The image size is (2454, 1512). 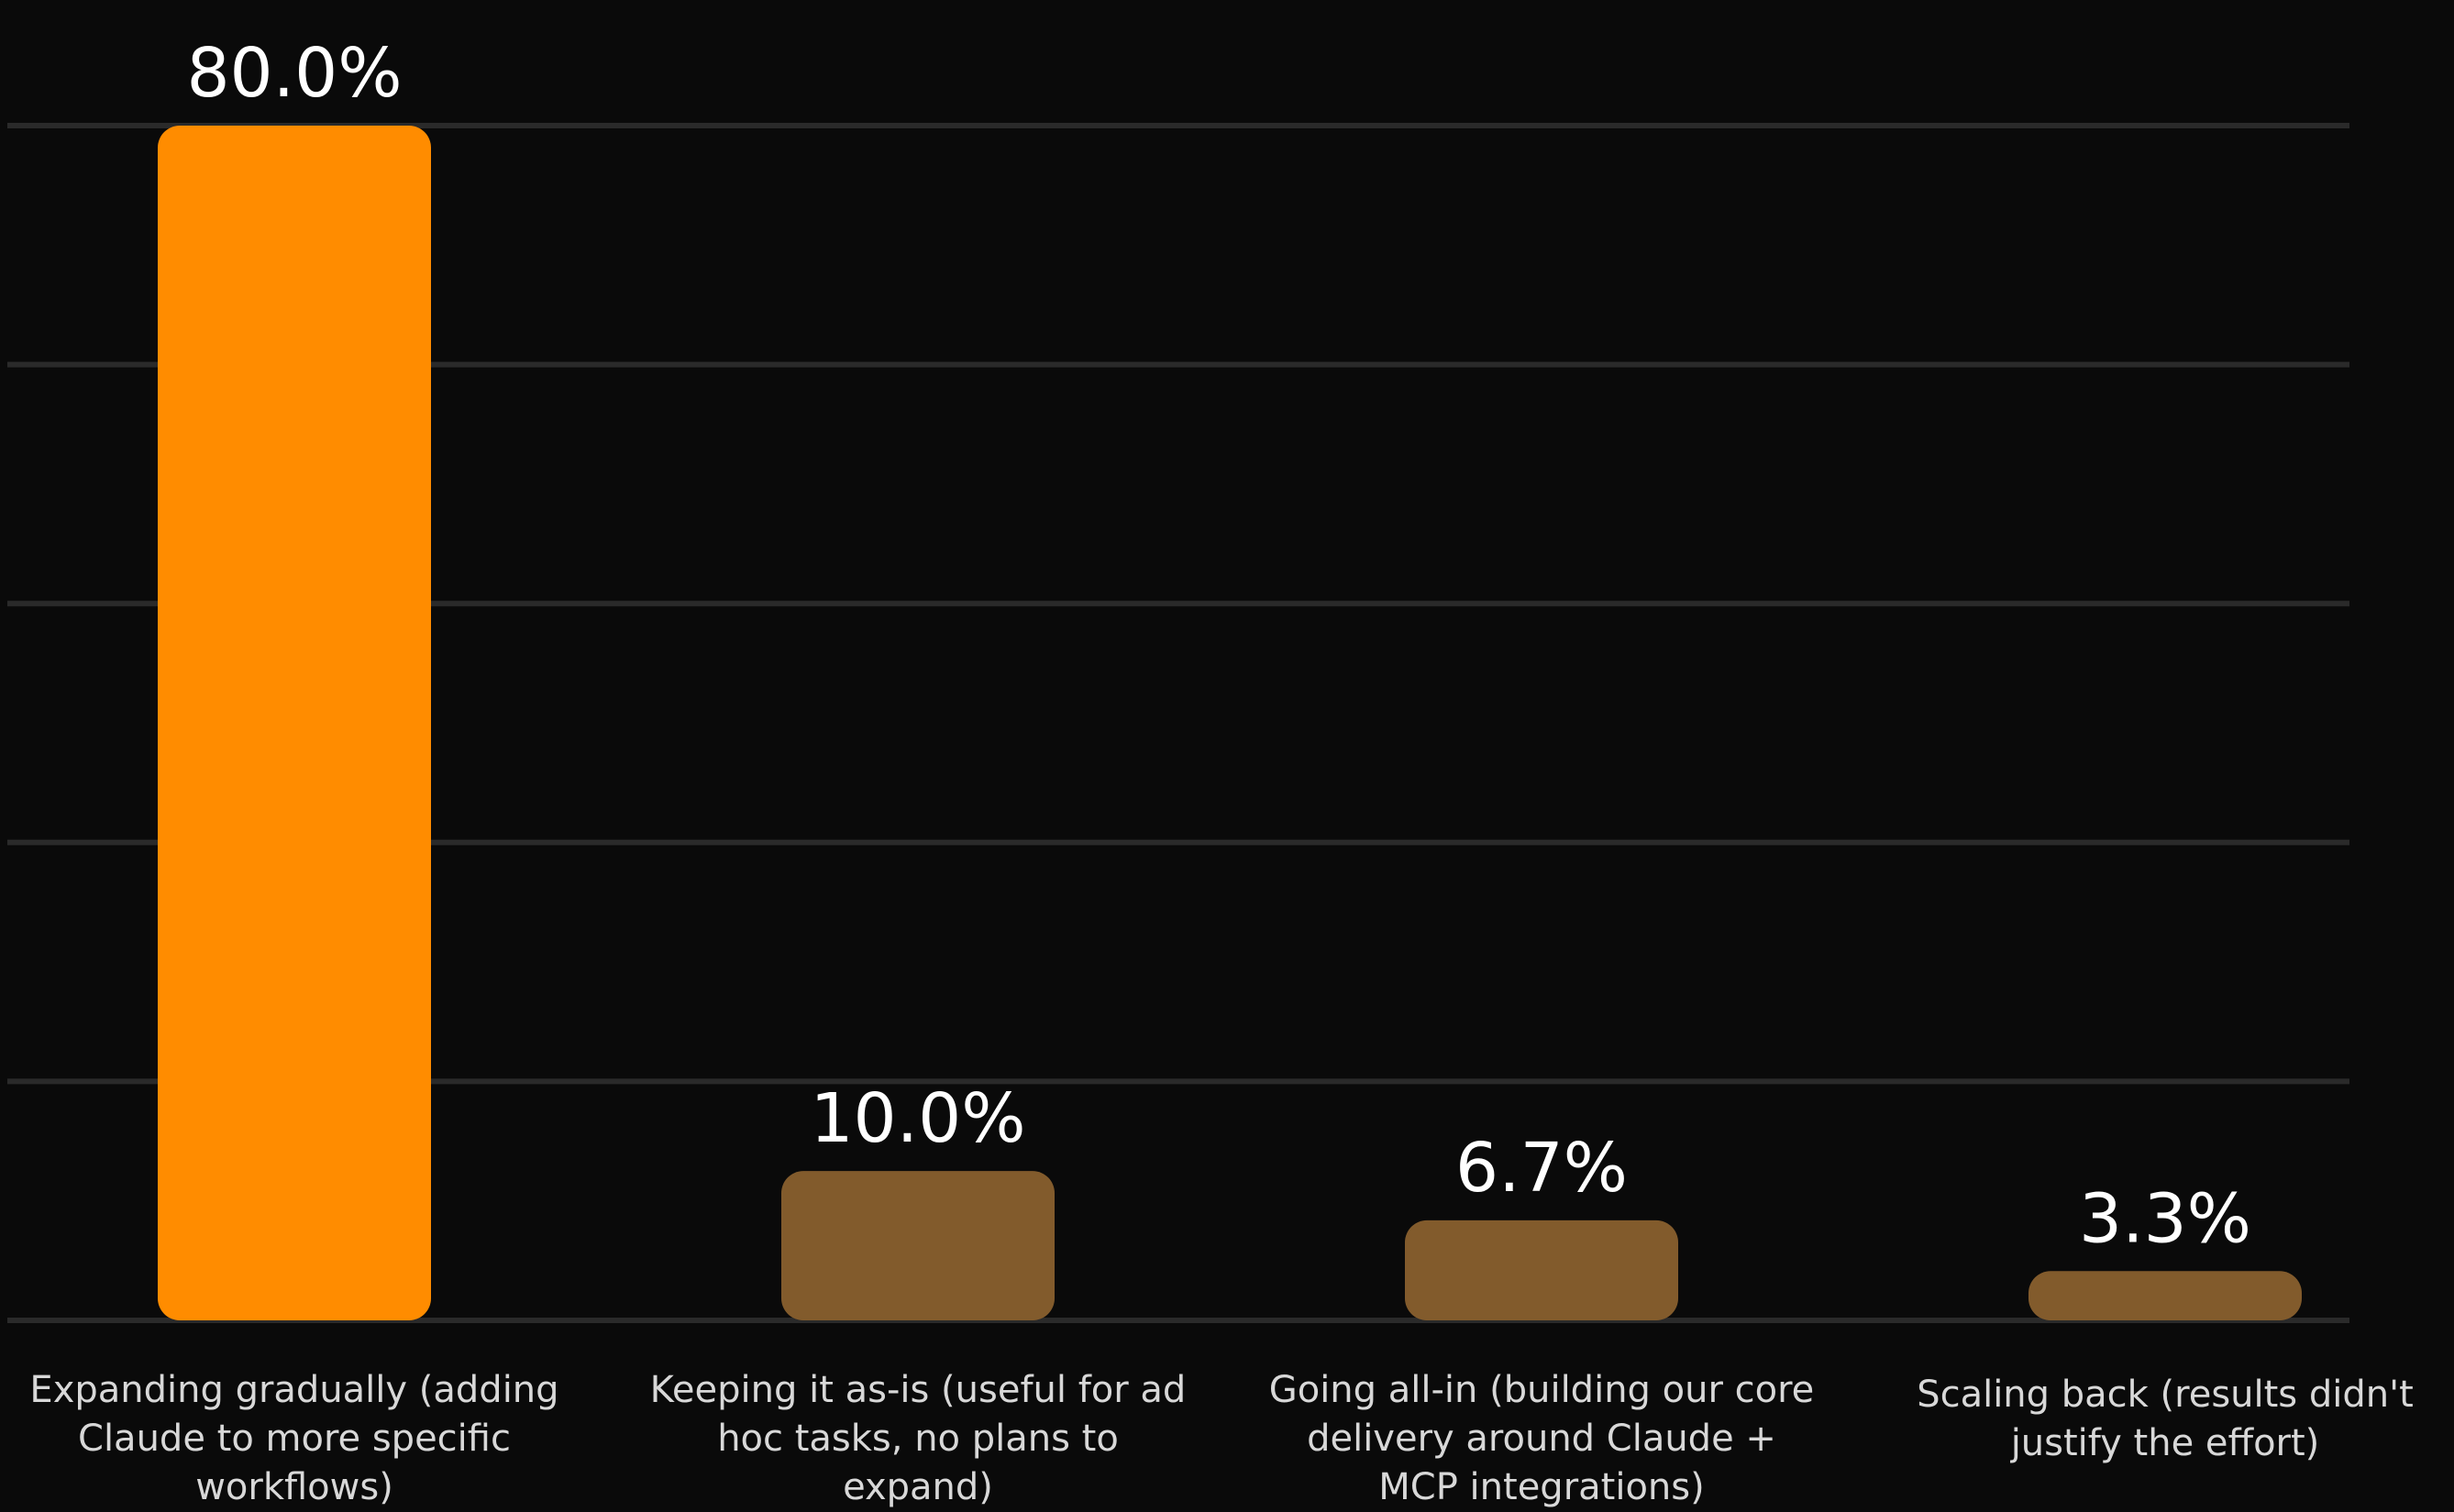 I want to click on tick-label-line: Scaling back (results didn't, so click(x=2165, y=1395).